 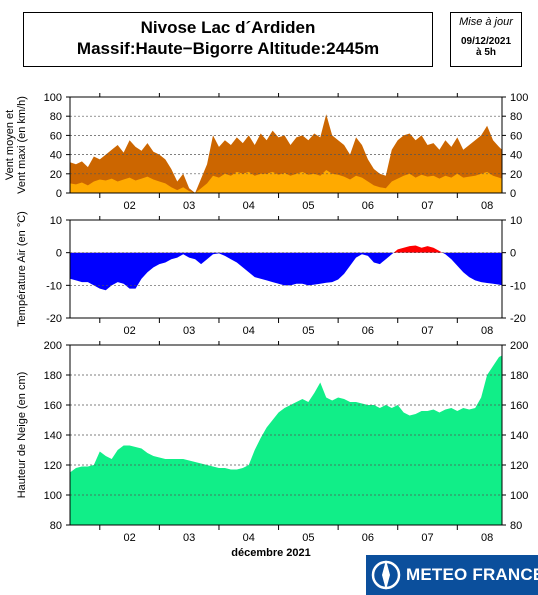 I want to click on logo-emblem-icon, so click(x=386, y=575).